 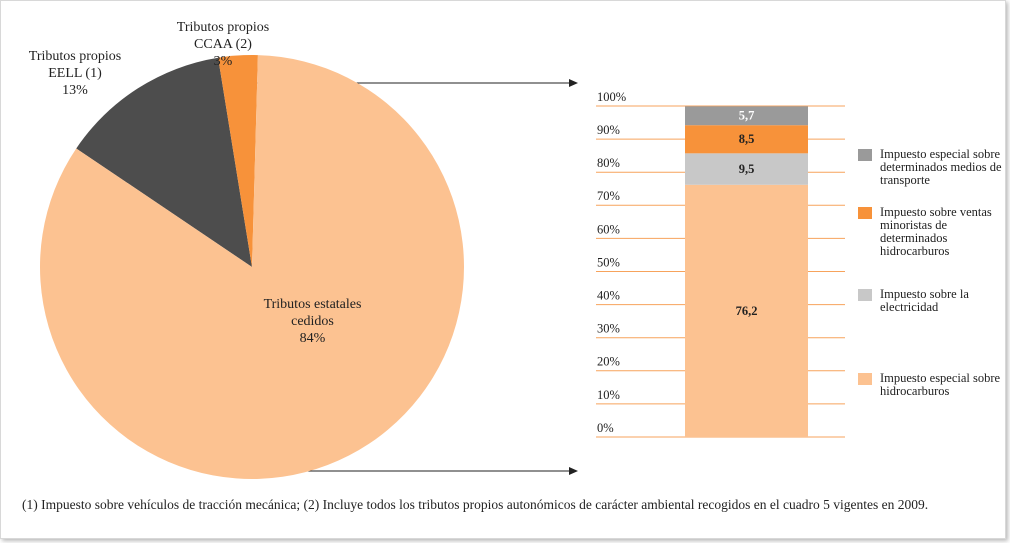 What do you see at coordinates (223, 36) in the screenshot?
I see `category-label: Tributos propios CCAA (2)` at bounding box center [223, 36].